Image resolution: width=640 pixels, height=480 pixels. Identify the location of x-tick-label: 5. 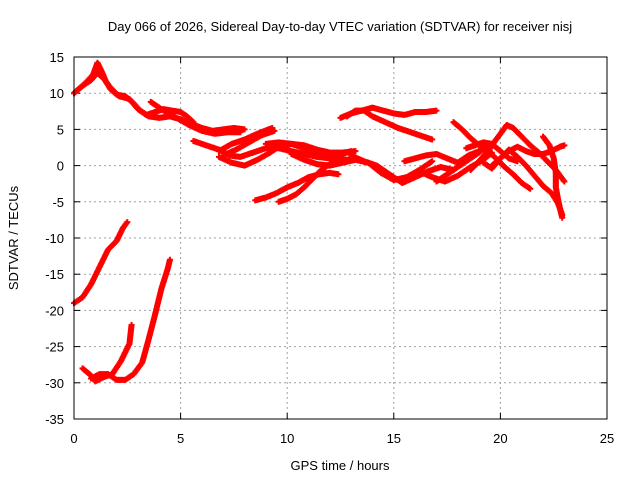
(180, 438).